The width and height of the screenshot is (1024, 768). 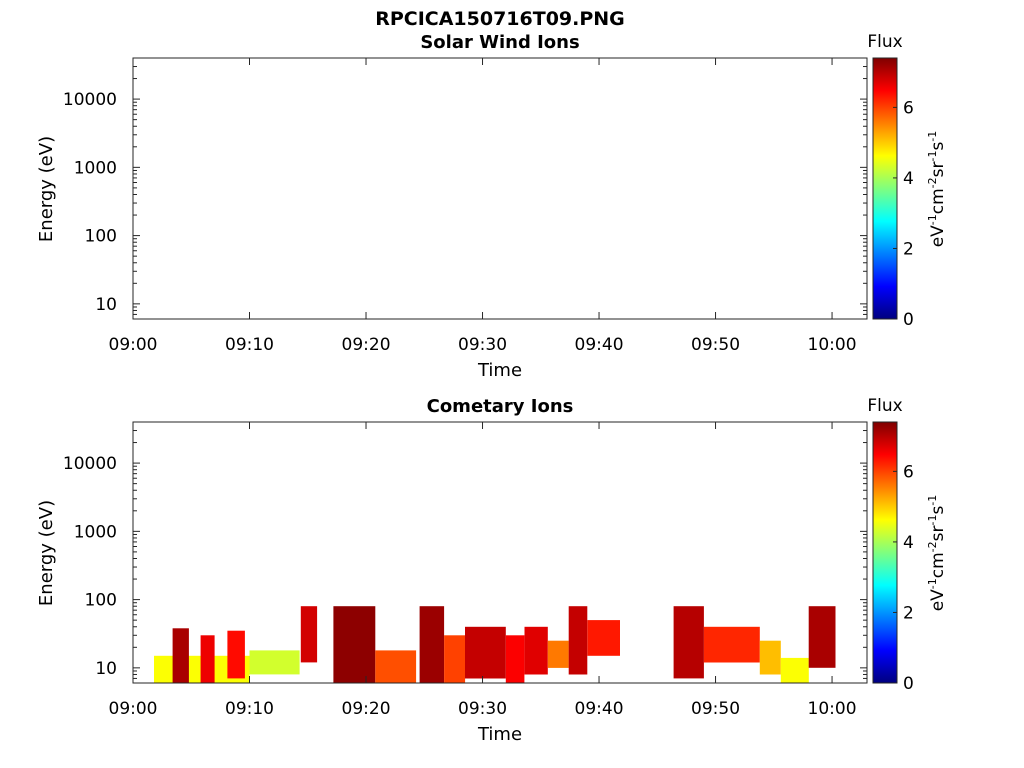 What do you see at coordinates (500, 406) in the screenshot?
I see `panel-title: Cometary Ions` at bounding box center [500, 406].